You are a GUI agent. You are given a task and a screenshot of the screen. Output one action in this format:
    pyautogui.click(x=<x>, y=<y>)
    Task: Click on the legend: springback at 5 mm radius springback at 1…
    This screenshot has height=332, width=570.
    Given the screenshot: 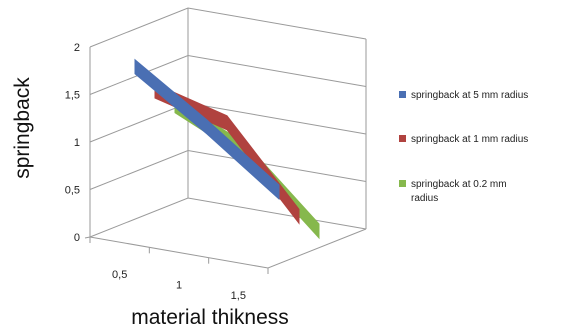 What is the action you would take?
    pyautogui.click(x=463, y=147)
    